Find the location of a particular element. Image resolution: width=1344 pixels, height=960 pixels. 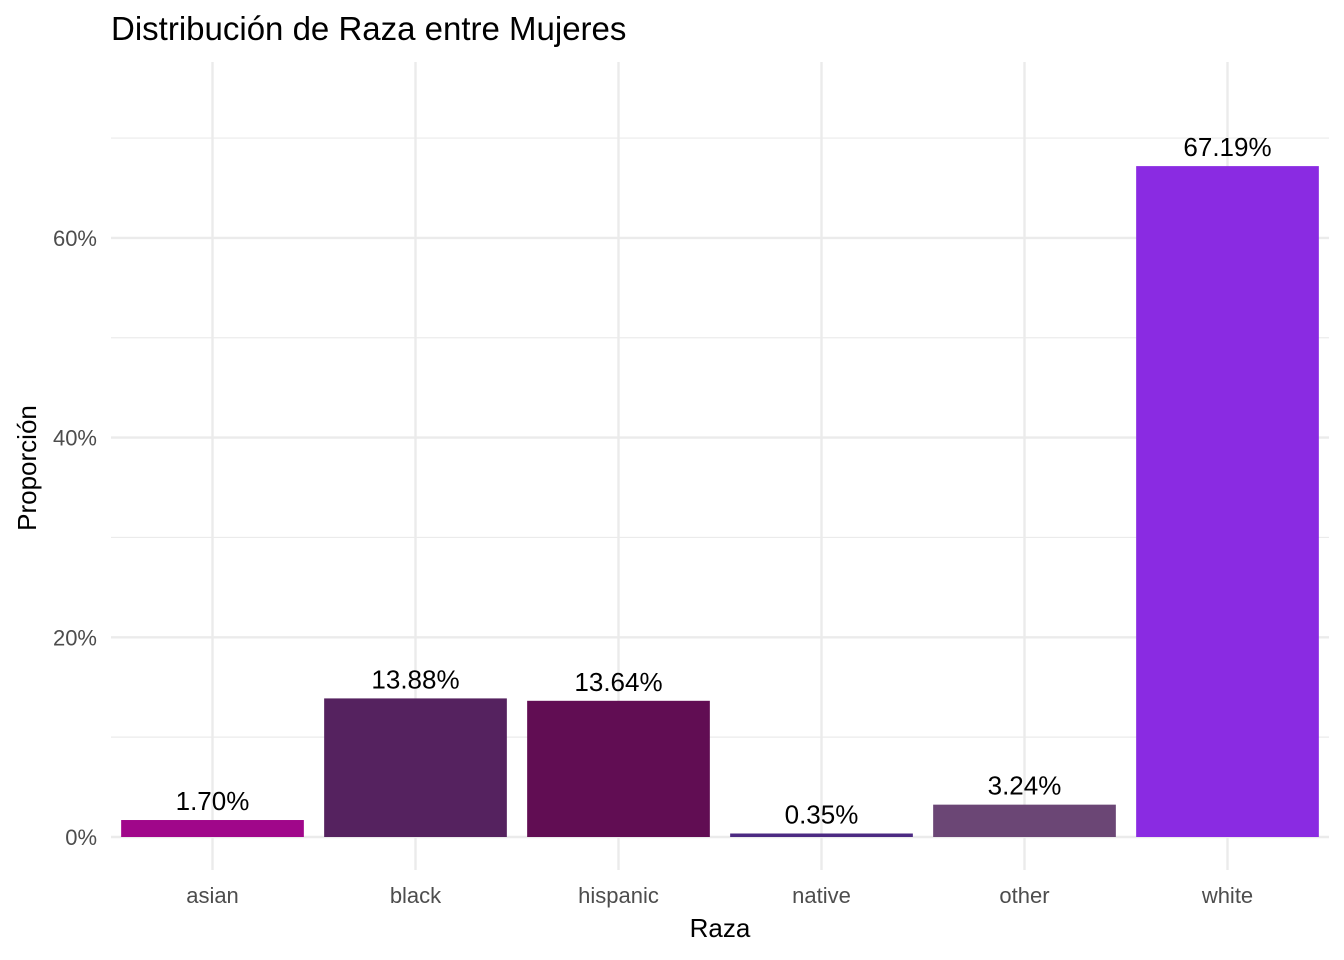

data-label-hispanic: 13.64% is located at coordinates (618, 682).